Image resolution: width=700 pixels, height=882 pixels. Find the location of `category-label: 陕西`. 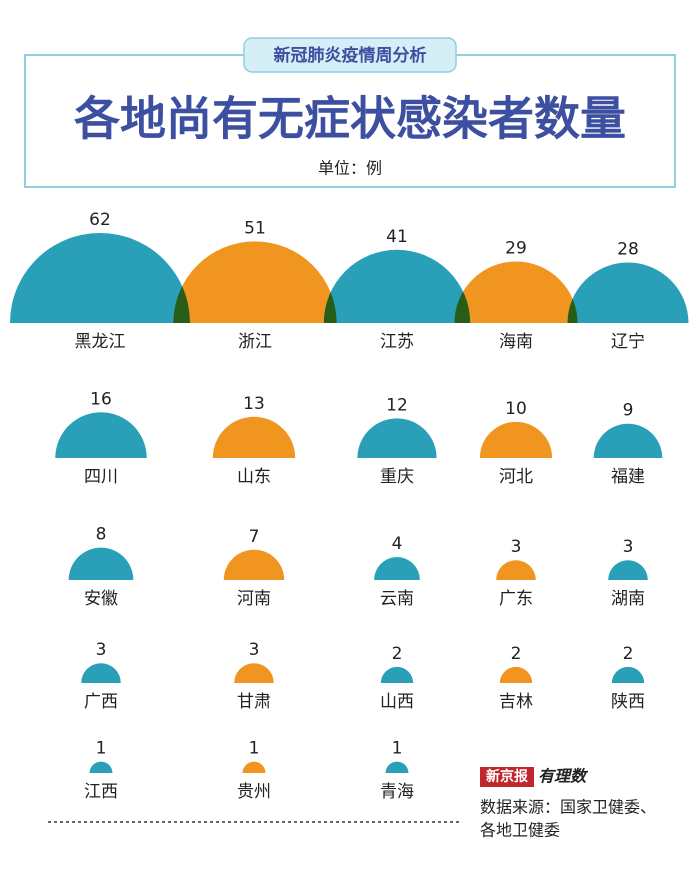

category-label: 陕西 is located at coordinates (628, 702).